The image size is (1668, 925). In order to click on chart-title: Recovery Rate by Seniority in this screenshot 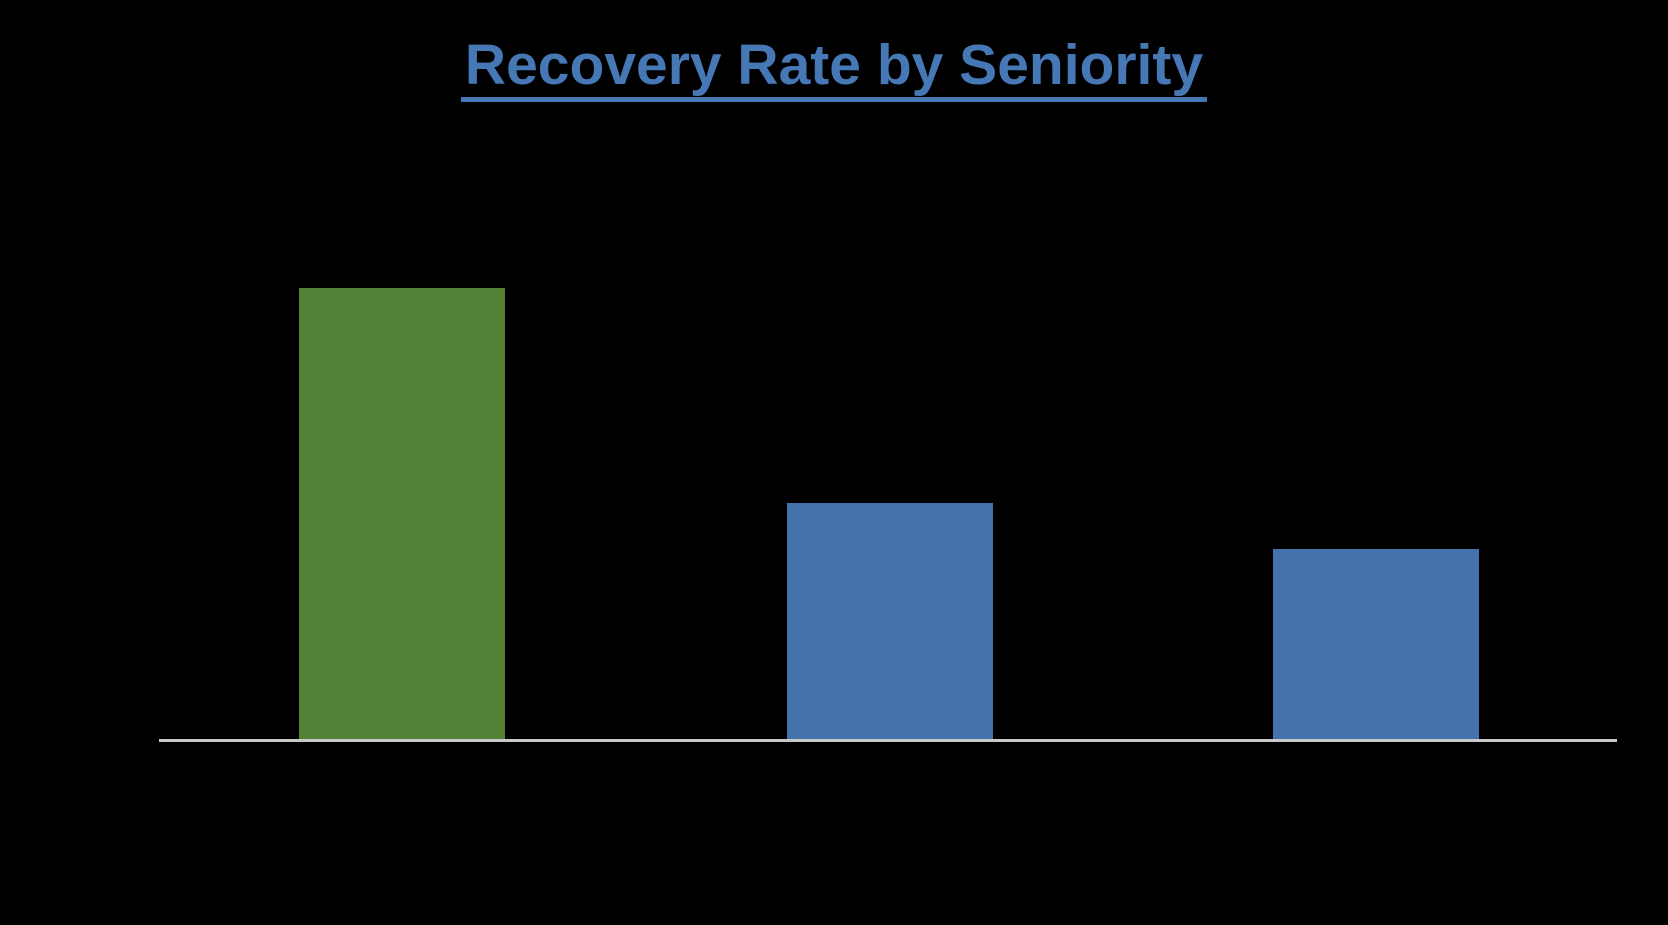, I will do `click(834, 69)`.